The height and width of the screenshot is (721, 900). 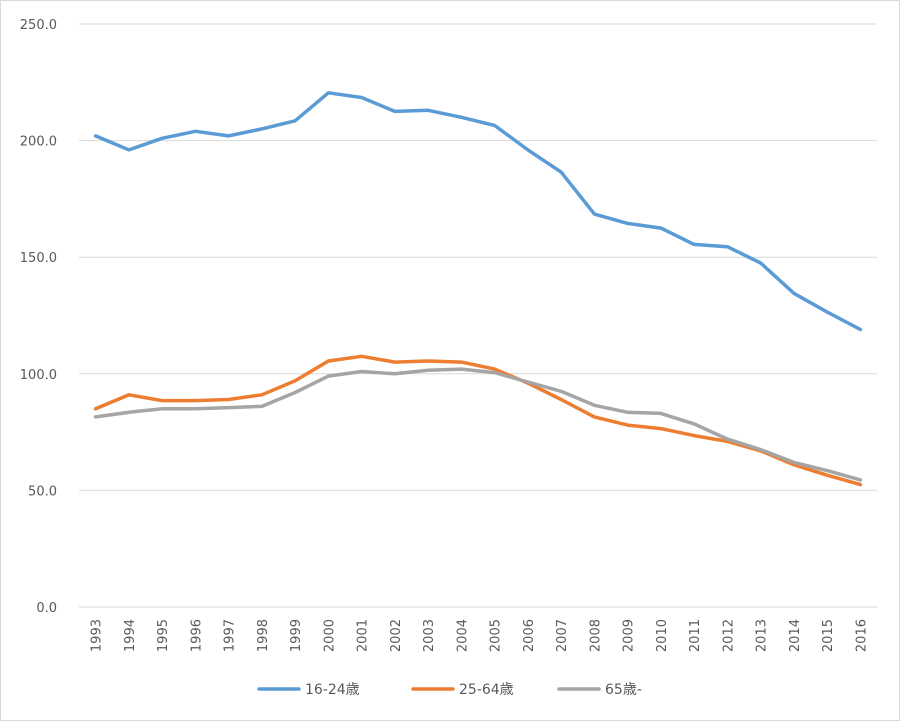 I want to click on y-axis-ticks: 0.0 50.0 100.0 150.0 200.0 250.0, so click(x=38, y=317).